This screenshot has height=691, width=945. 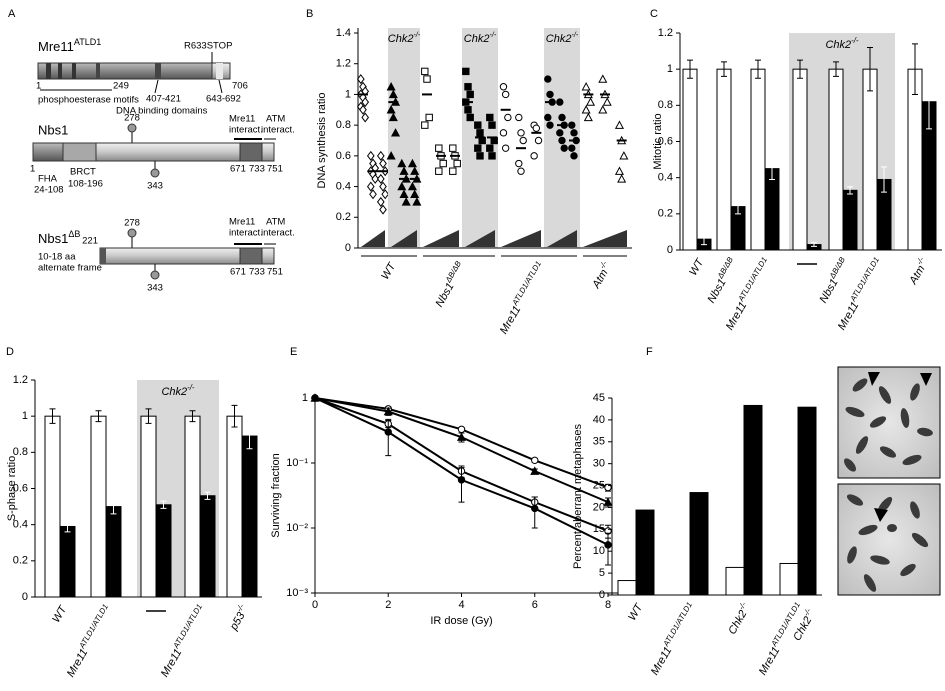 I want to click on panel-letter: A, so click(x=12, y=14).